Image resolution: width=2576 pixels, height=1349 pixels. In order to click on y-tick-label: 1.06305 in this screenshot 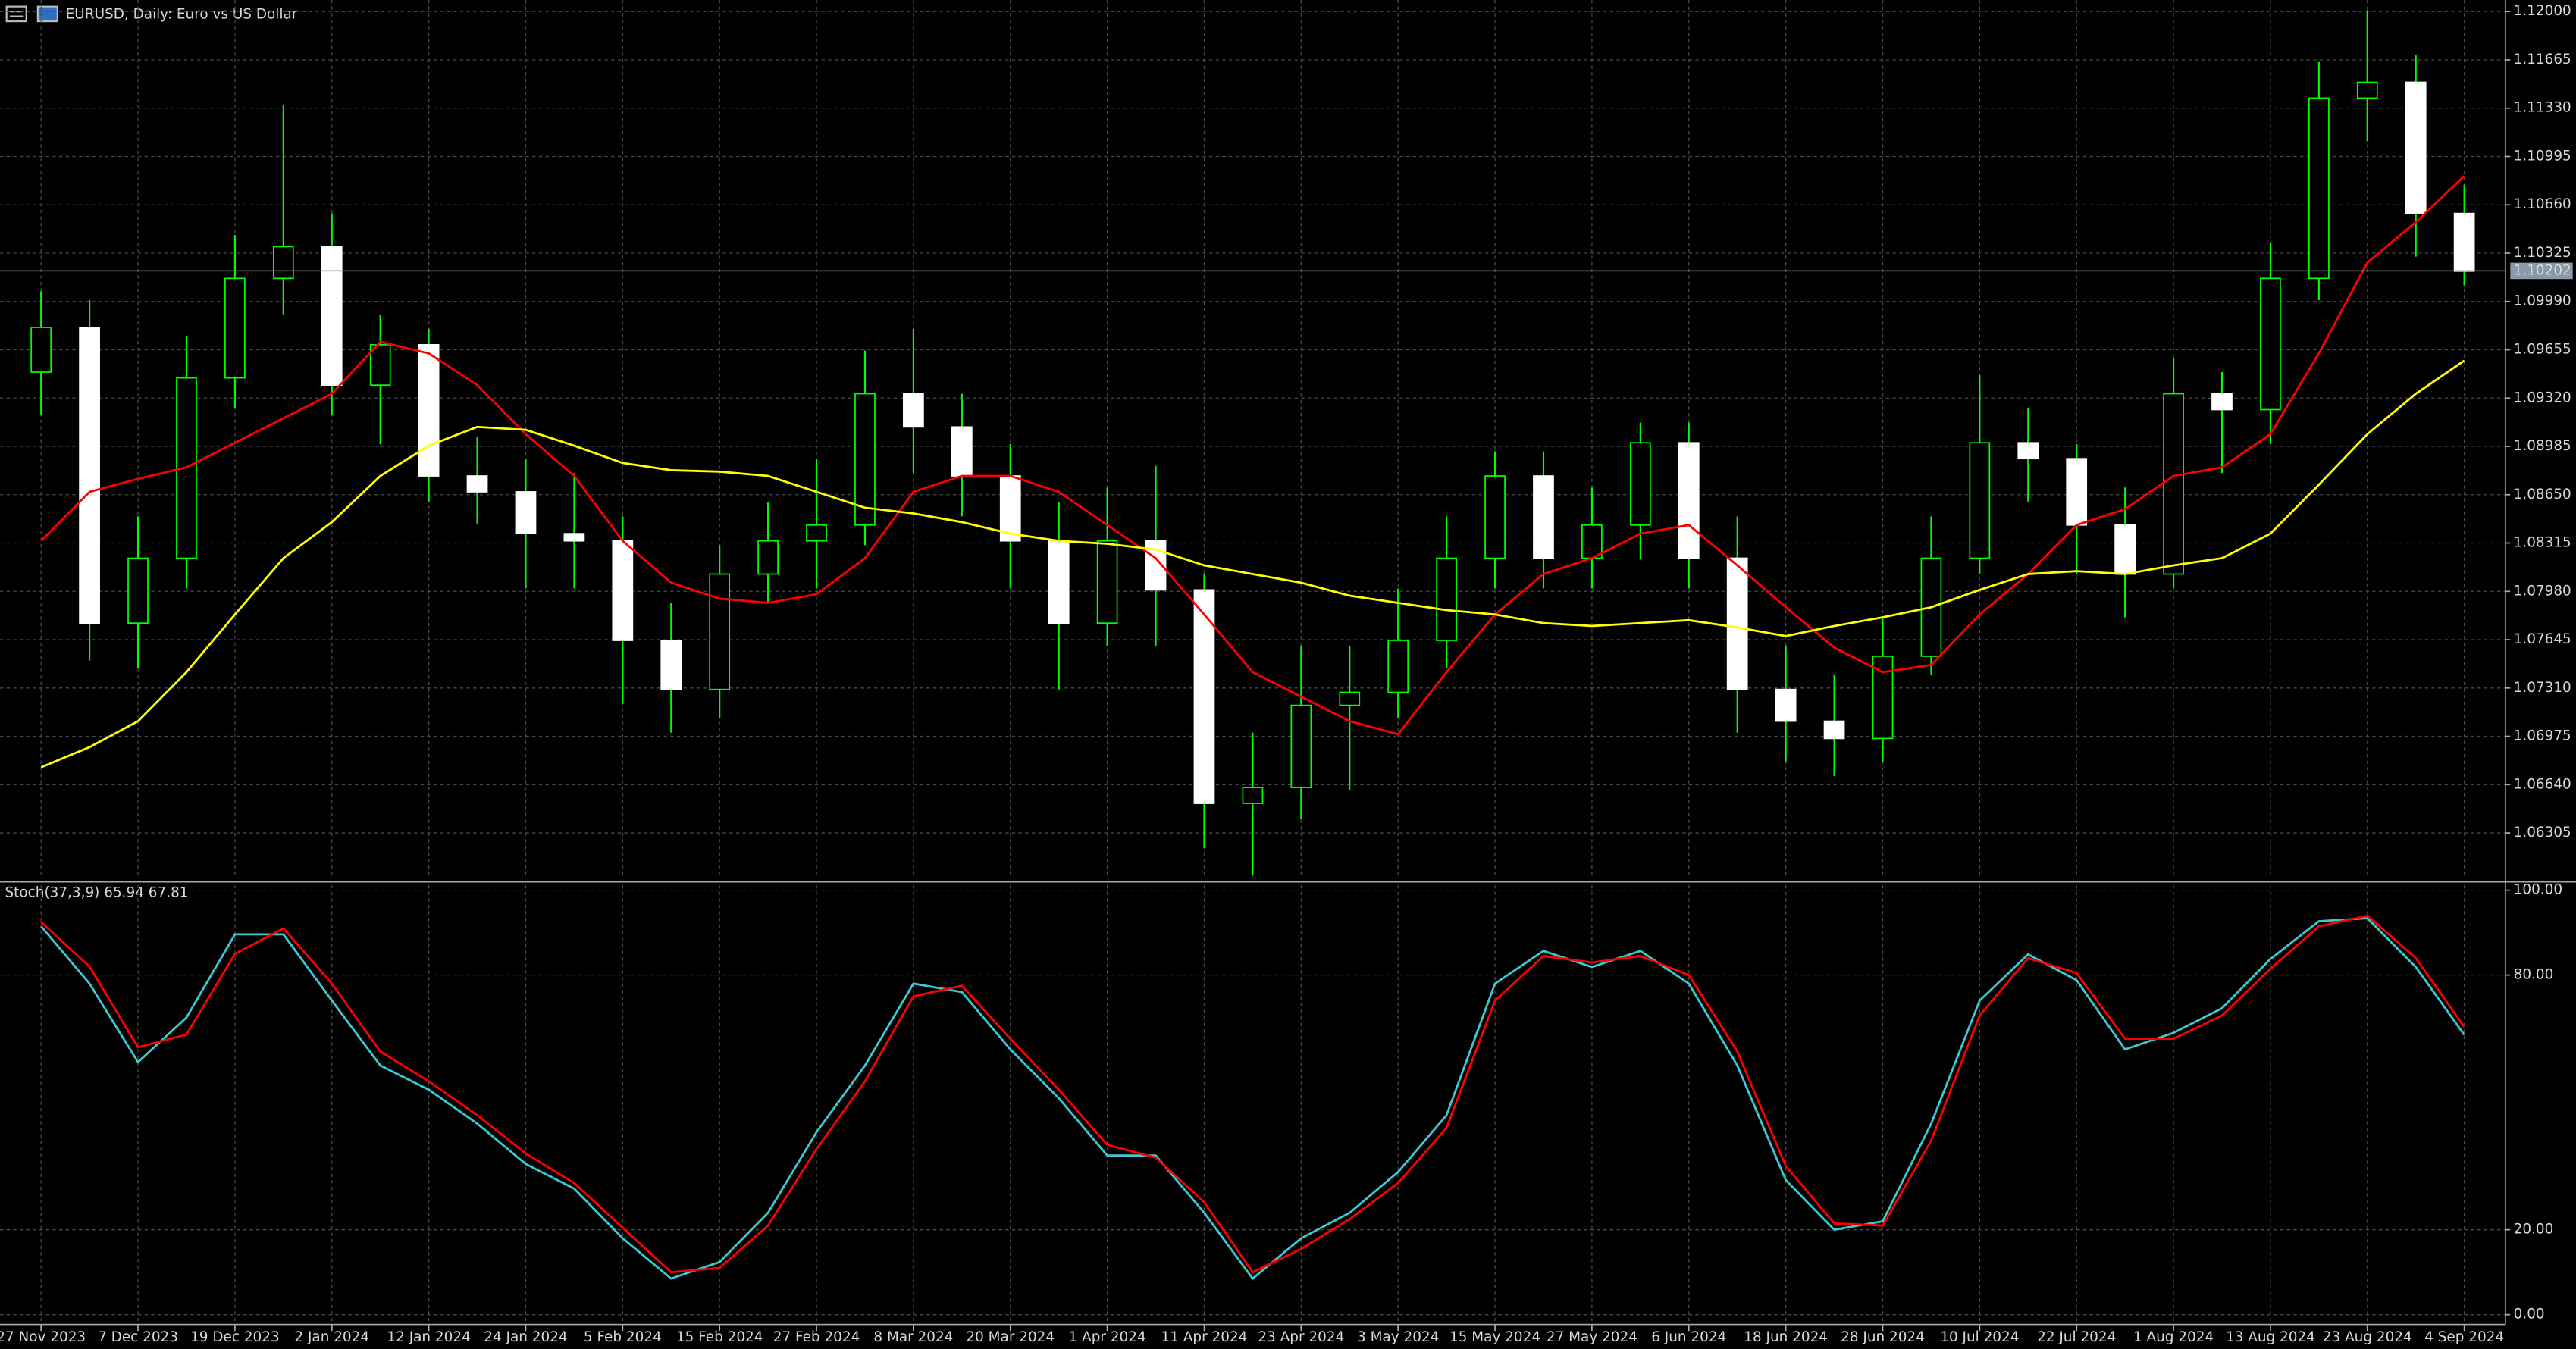, I will do `click(2542, 833)`.